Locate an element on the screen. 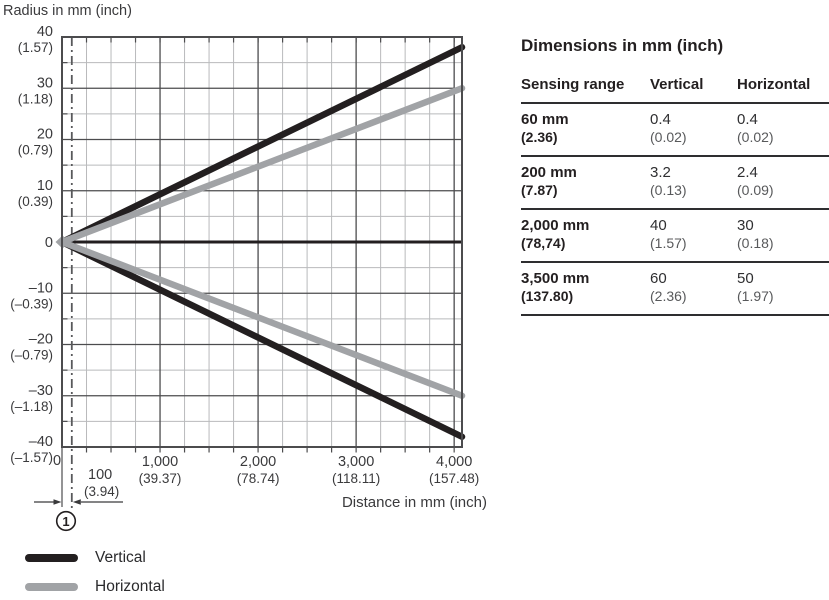 The image size is (829, 600). chart-title: Radius in mm (inch) is located at coordinates (67, 11).